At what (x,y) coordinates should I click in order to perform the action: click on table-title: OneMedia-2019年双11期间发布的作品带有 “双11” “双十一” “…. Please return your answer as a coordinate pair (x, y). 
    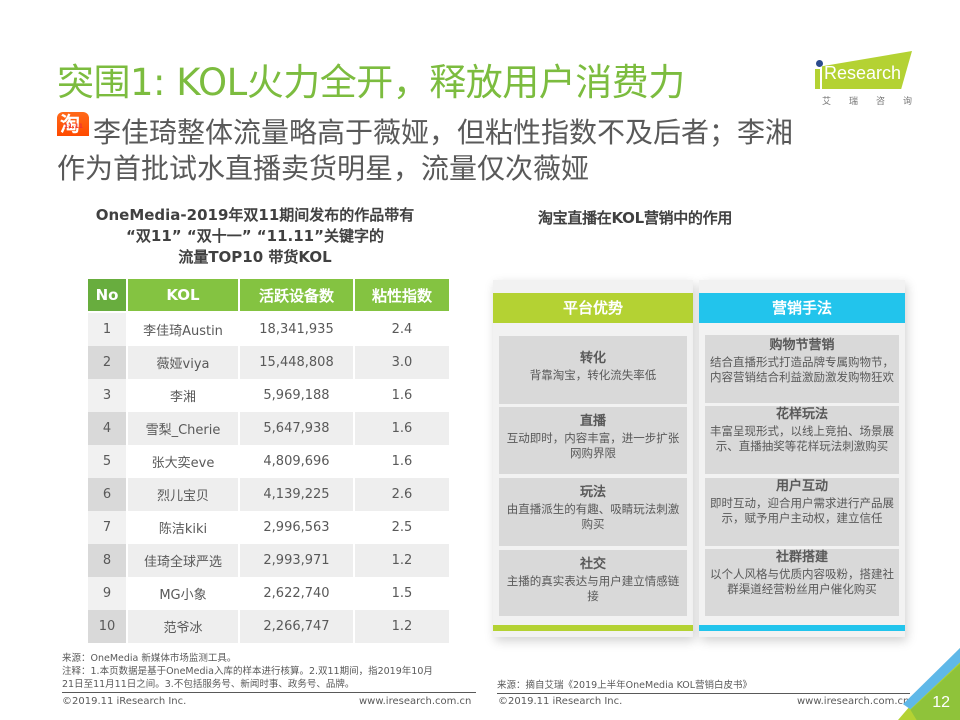
    Looking at the image, I should click on (255, 236).